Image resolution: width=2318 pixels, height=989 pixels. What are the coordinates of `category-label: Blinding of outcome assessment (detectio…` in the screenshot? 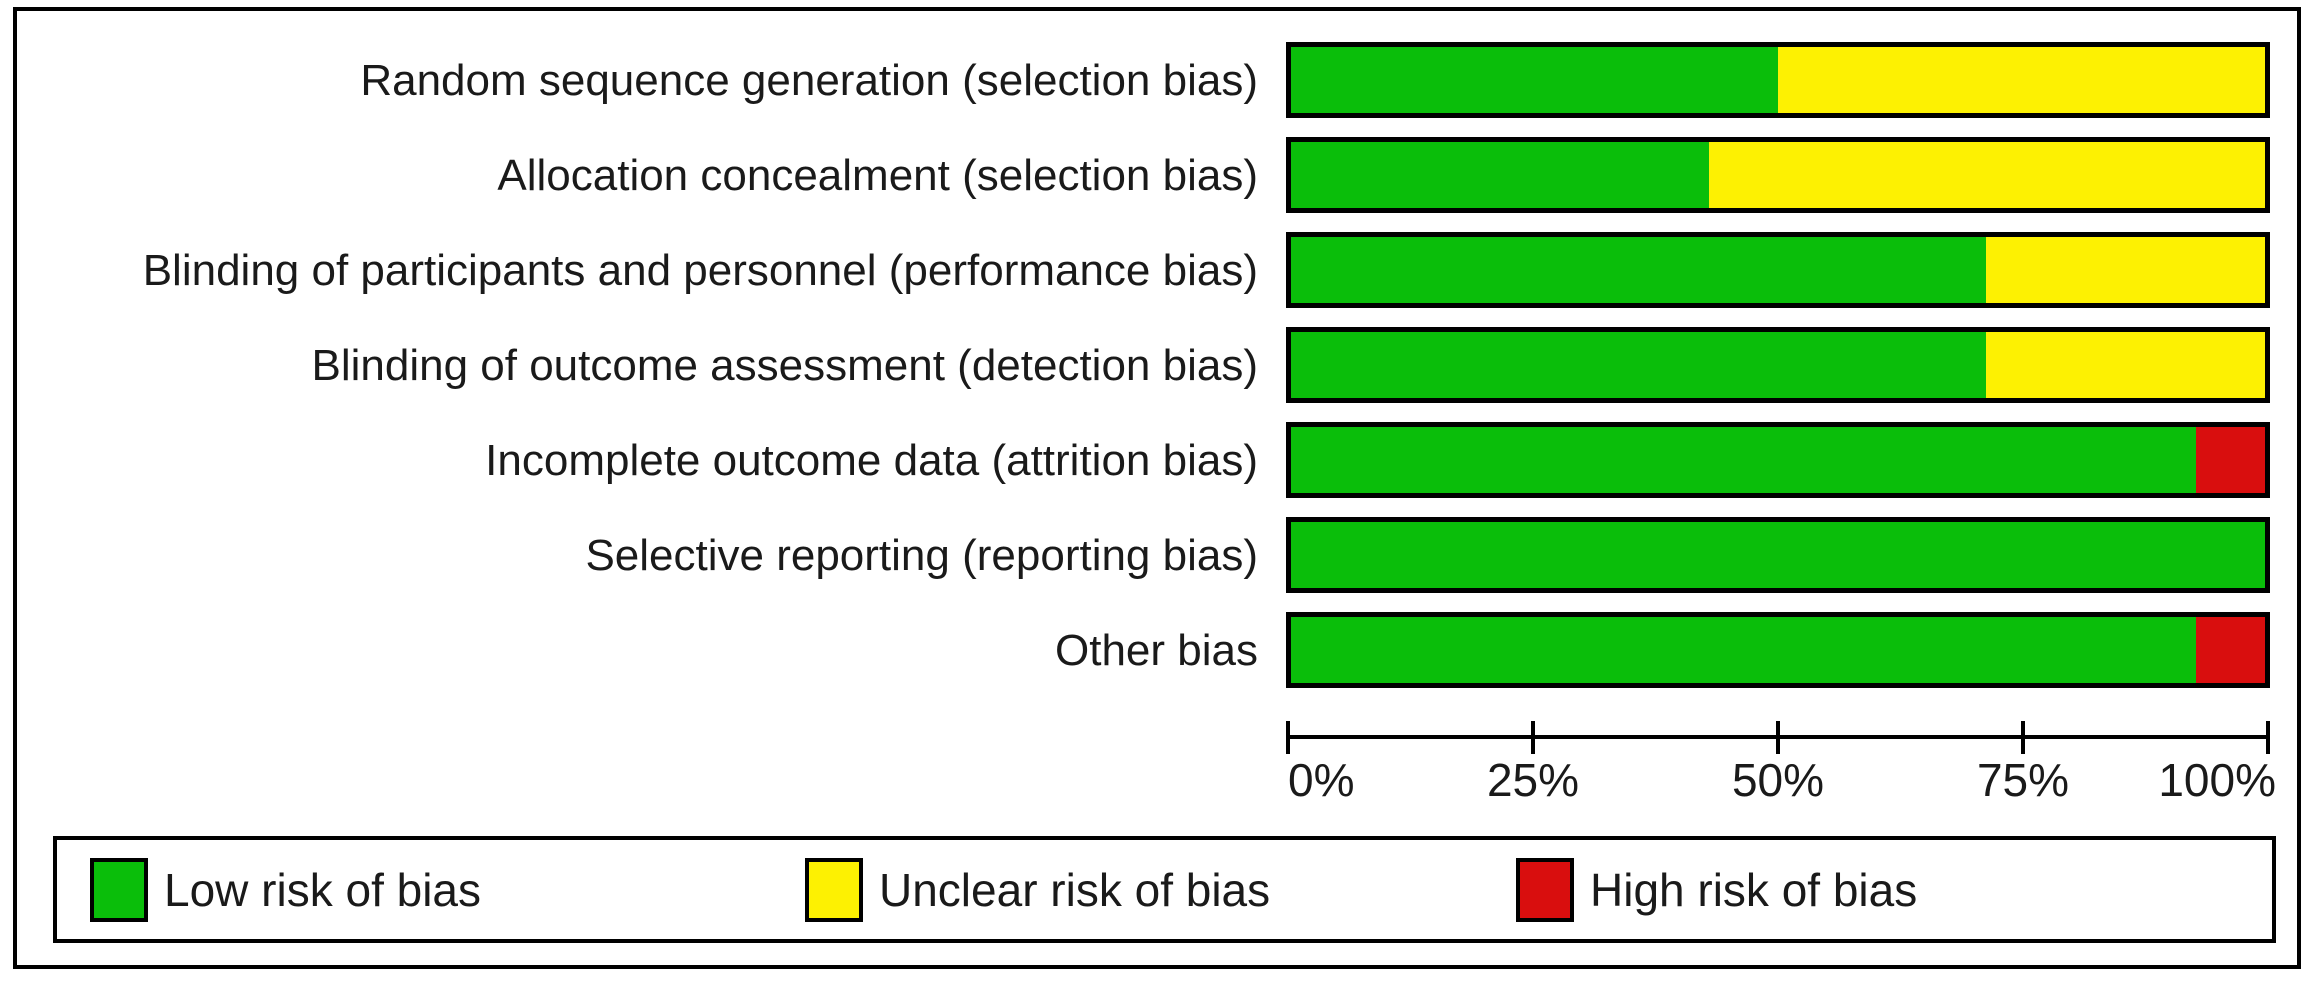 It's located at (785, 365).